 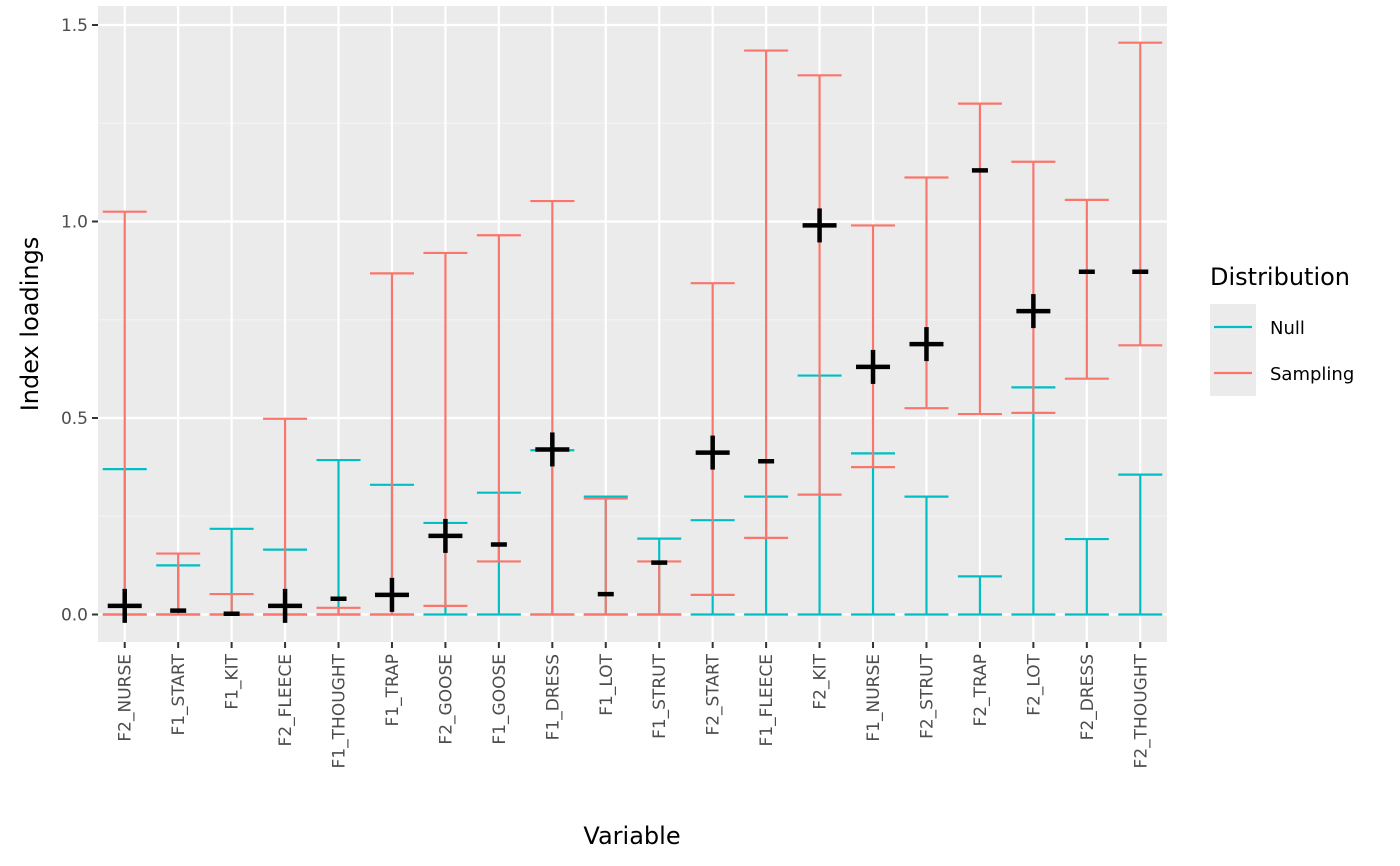 I want to click on x-tick-label: F2_FLEECE, so click(x=286, y=700).